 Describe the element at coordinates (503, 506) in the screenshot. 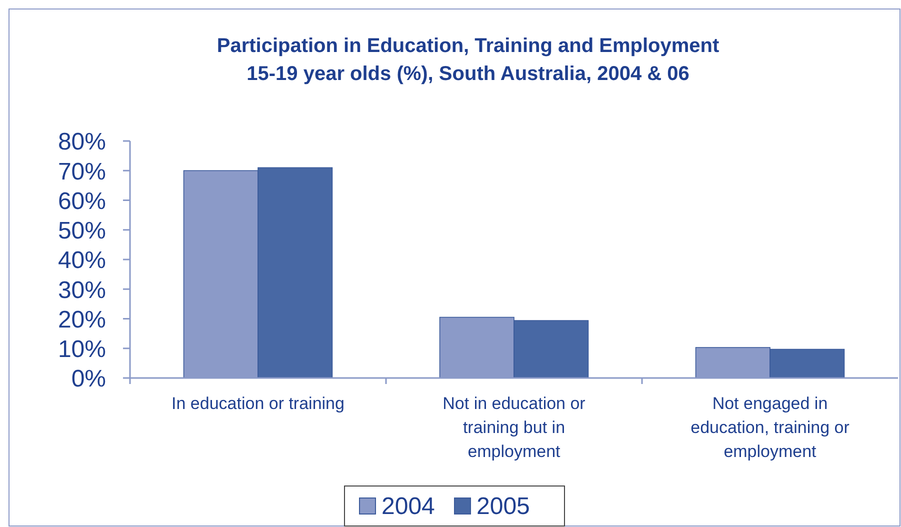

I see `legend-label: 2005` at that location.